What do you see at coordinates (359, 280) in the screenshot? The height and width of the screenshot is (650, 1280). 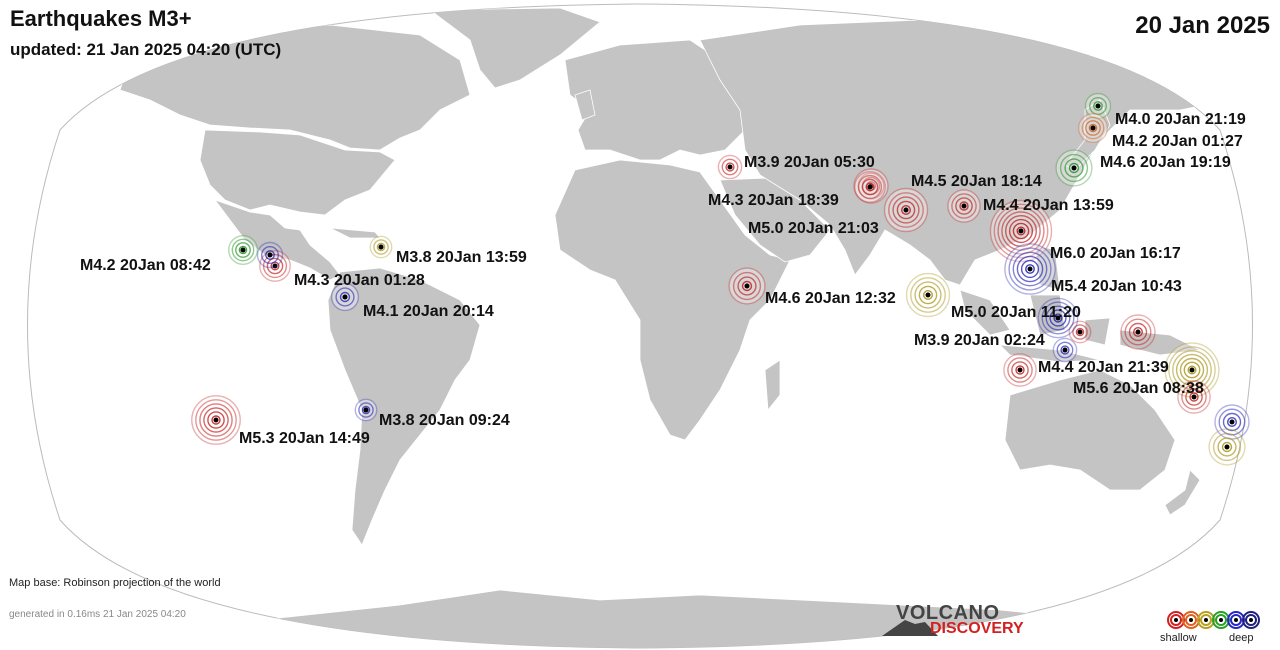 I see `quake-label: M4.3 20Jan 01:28` at bounding box center [359, 280].